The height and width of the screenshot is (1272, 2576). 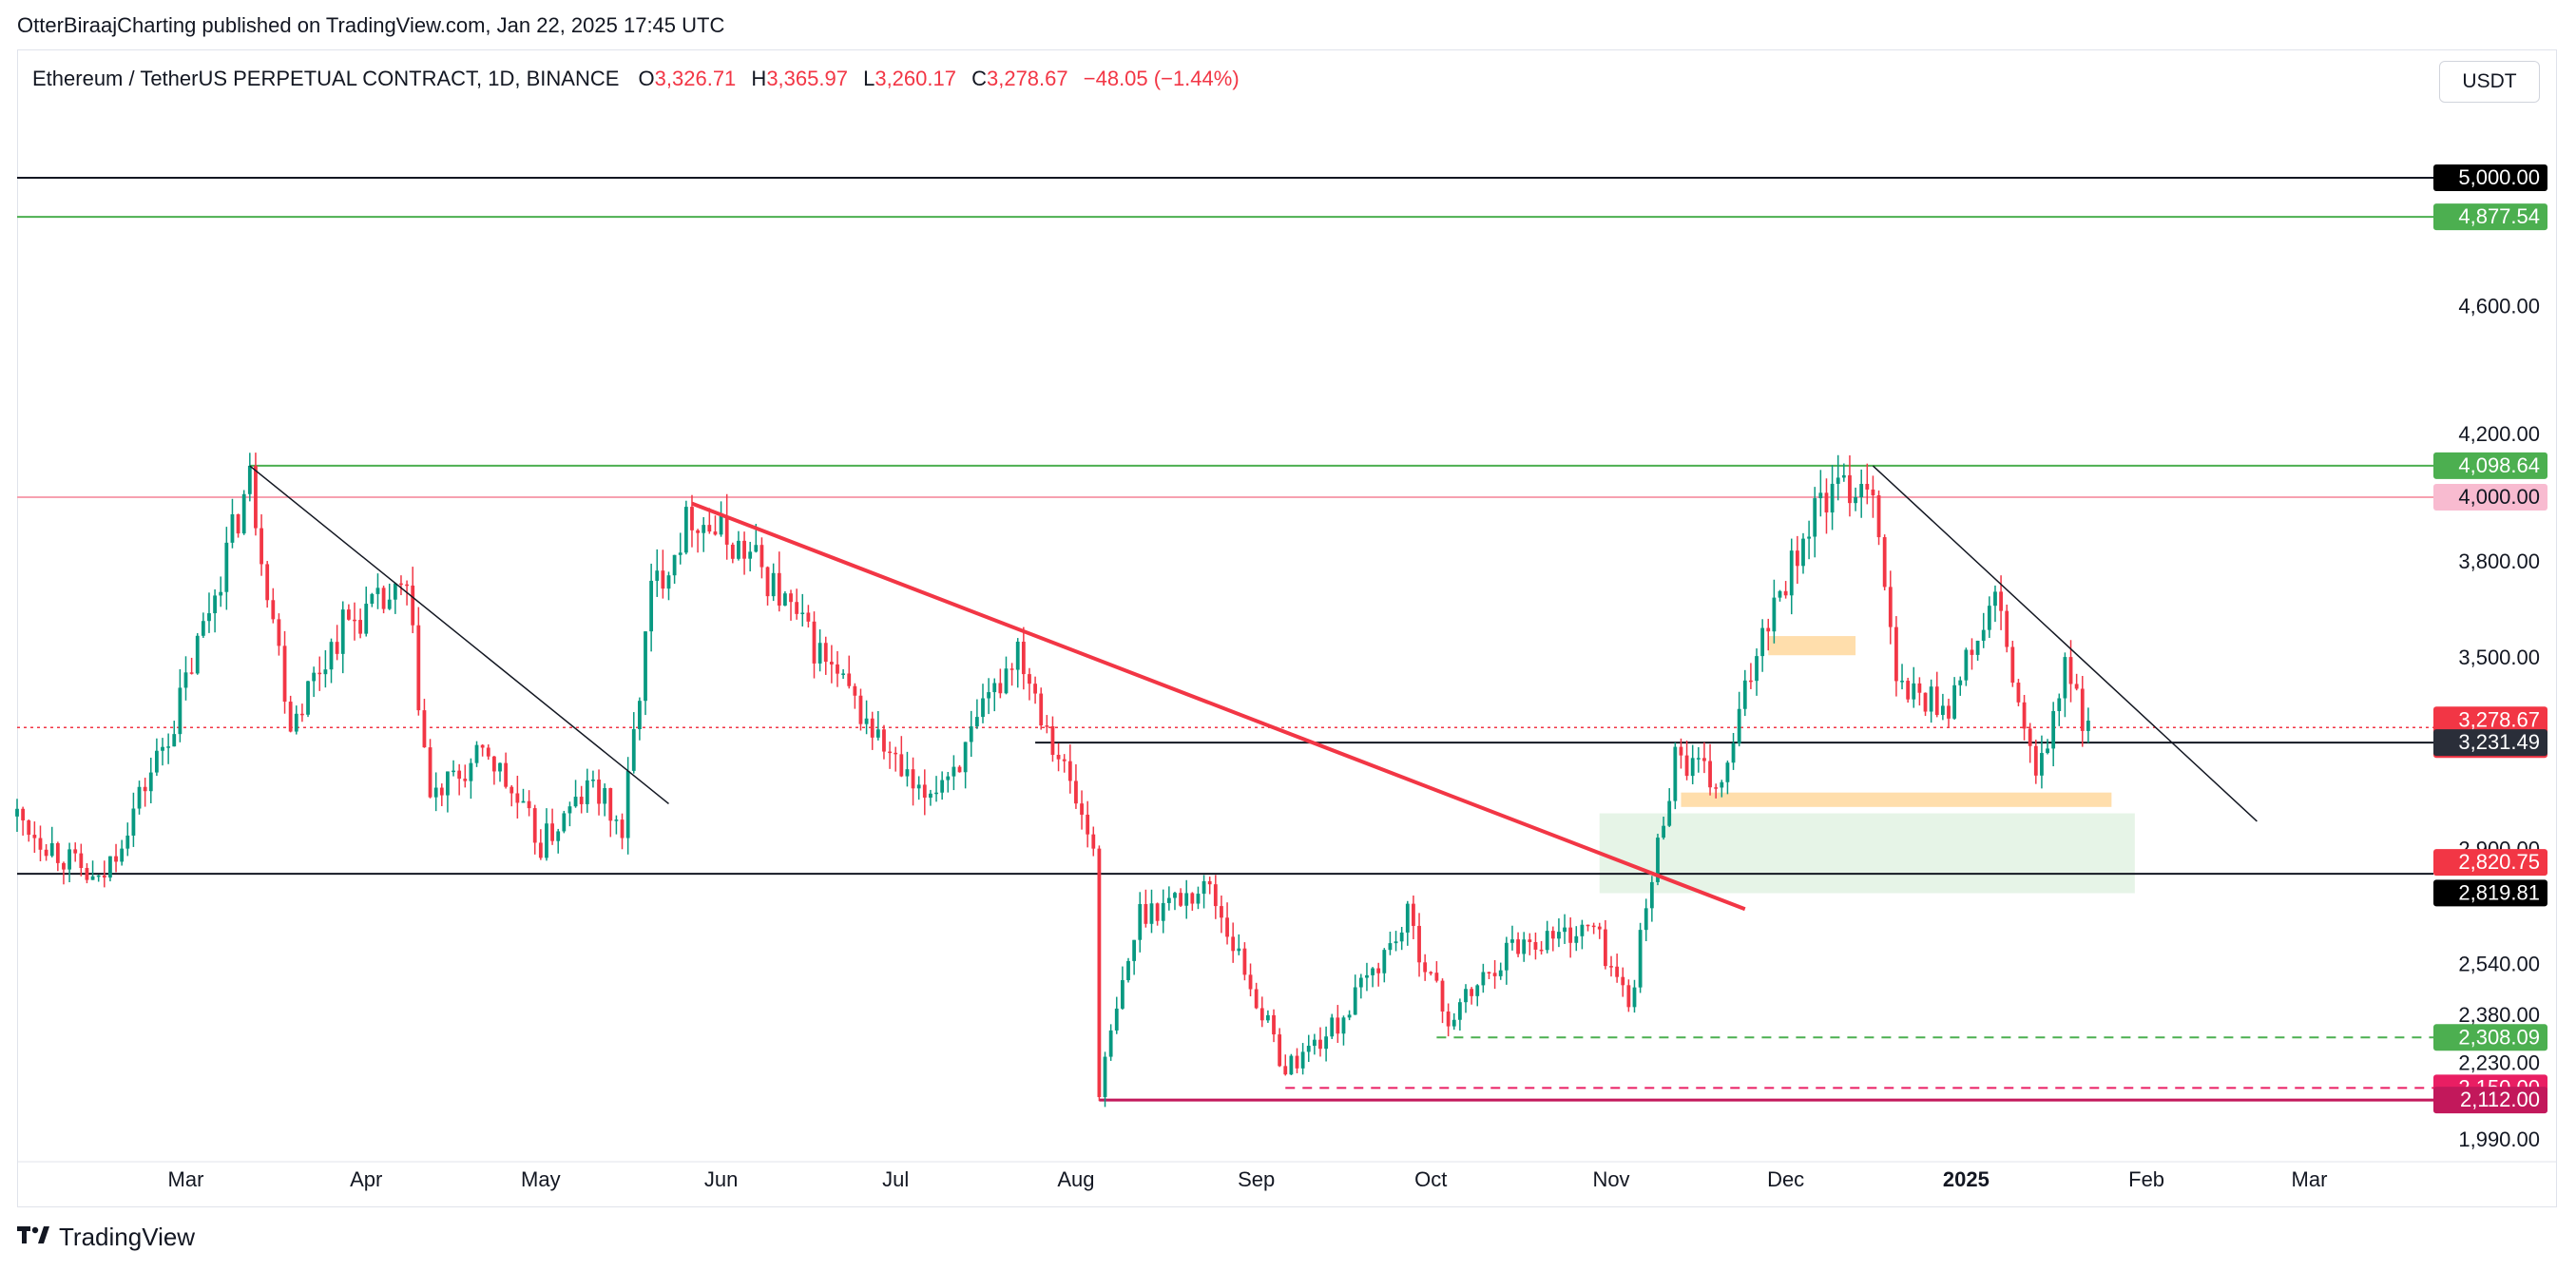 What do you see at coordinates (2146, 1179) in the screenshot?
I see `x-tick-label: Feb` at bounding box center [2146, 1179].